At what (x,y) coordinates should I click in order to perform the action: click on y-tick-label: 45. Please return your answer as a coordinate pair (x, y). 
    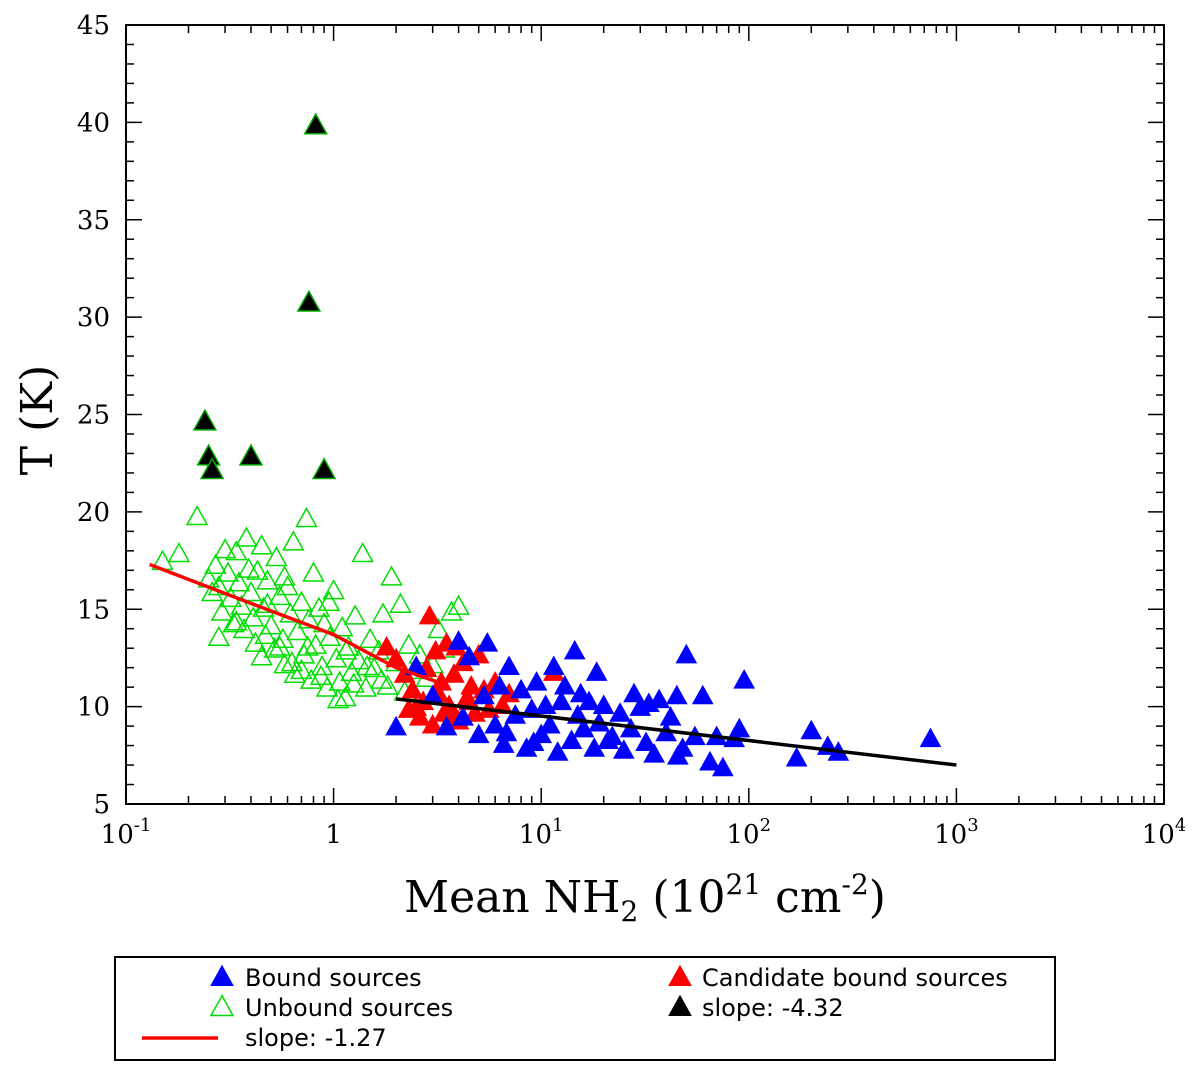
    Looking at the image, I should click on (93, 26).